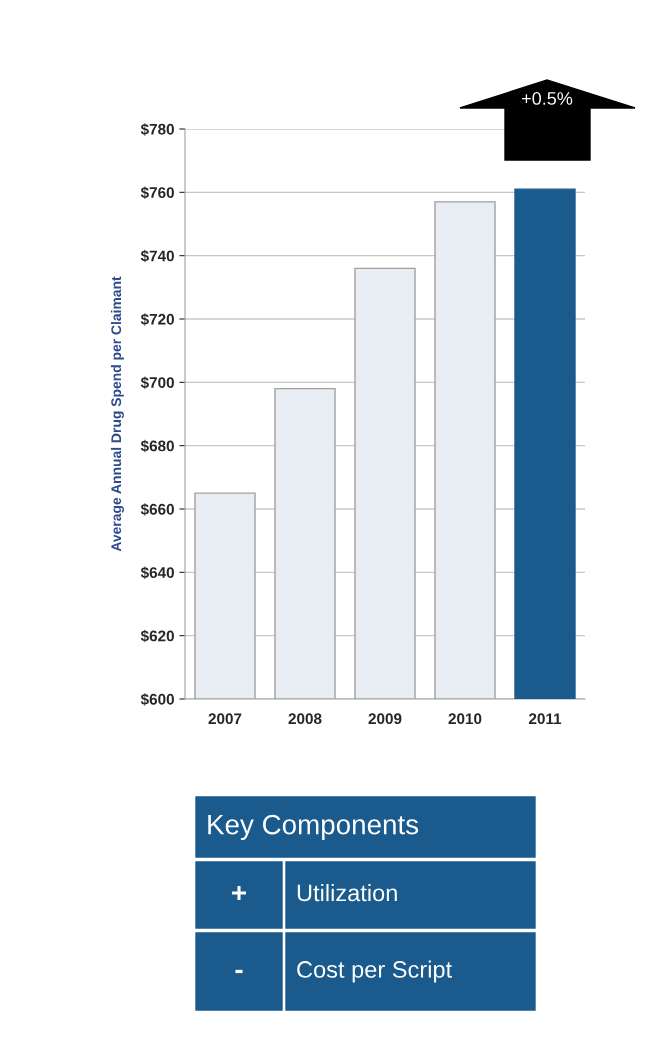 The width and height of the screenshot is (668, 1048). What do you see at coordinates (313, 827) in the screenshot?
I see `text: Key Components` at bounding box center [313, 827].